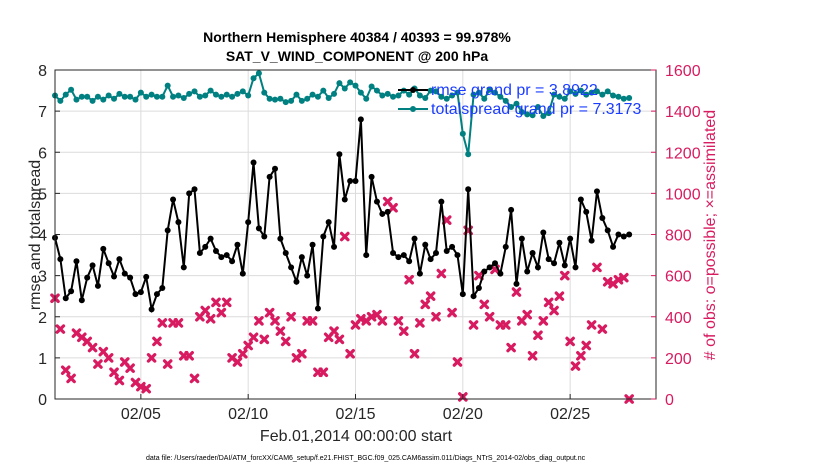 The height and width of the screenshot is (470, 830). Describe the element at coordinates (413, 109) in the screenshot. I see `legend-totalspread-marker` at that location.